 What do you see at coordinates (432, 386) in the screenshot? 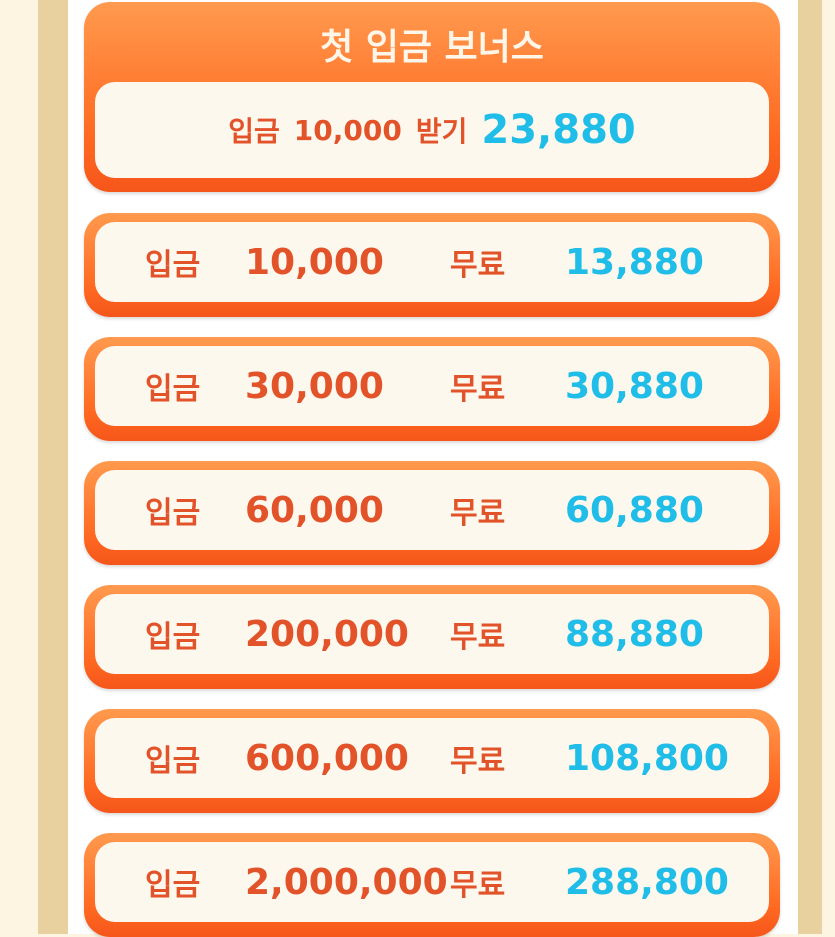
I see `bonus-tier-inner: 입금 30,000 무료 30,880` at bounding box center [432, 386].